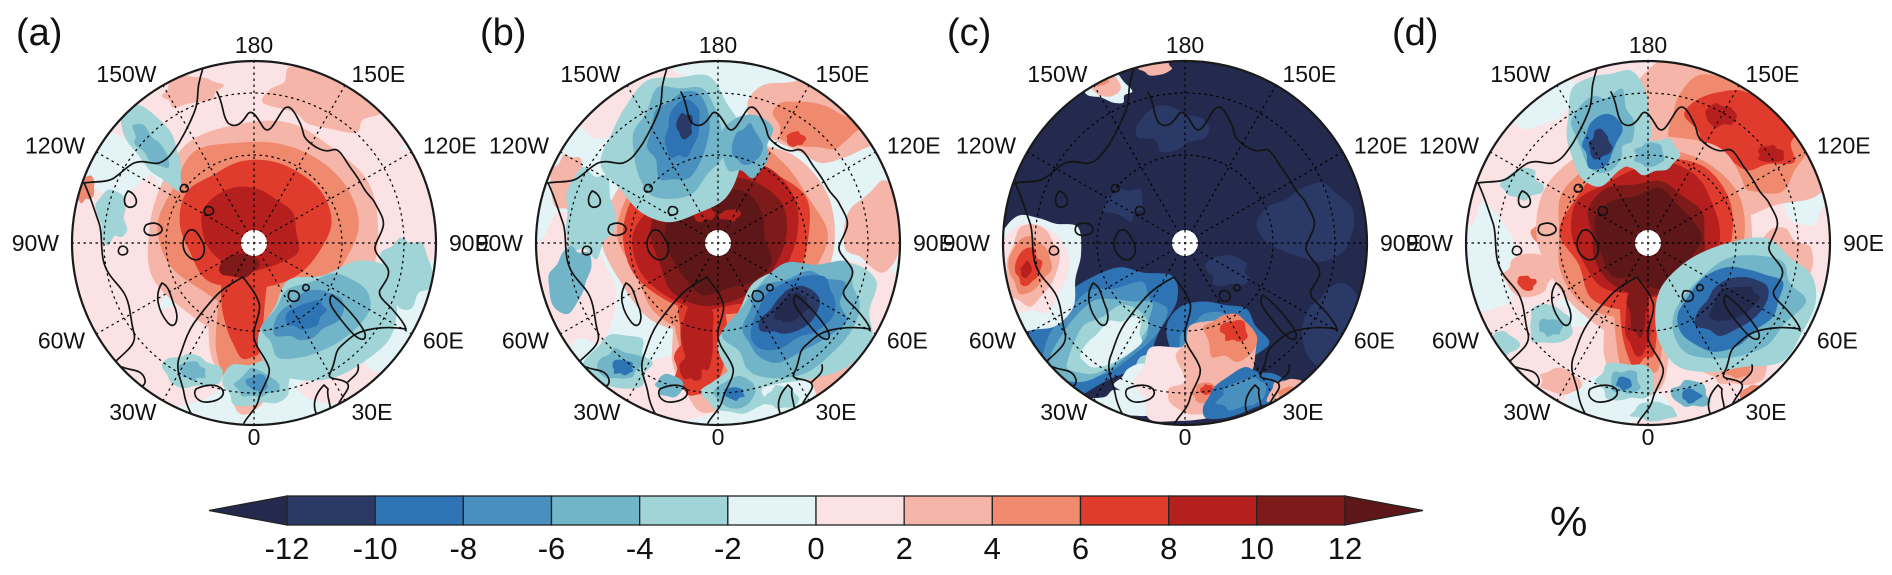  I want to click on colorbar-tick-label: 10, so click(1257, 548).